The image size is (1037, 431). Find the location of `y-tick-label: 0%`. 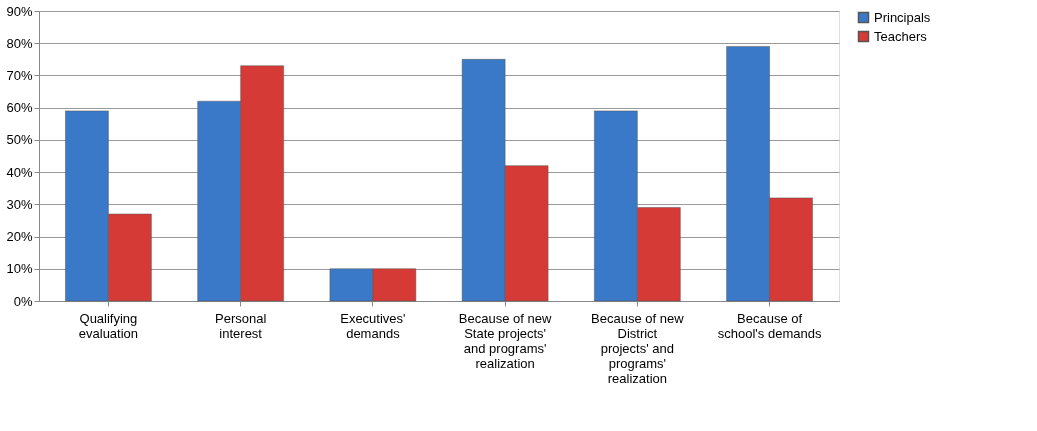

y-tick-label: 0% is located at coordinates (23, 301).